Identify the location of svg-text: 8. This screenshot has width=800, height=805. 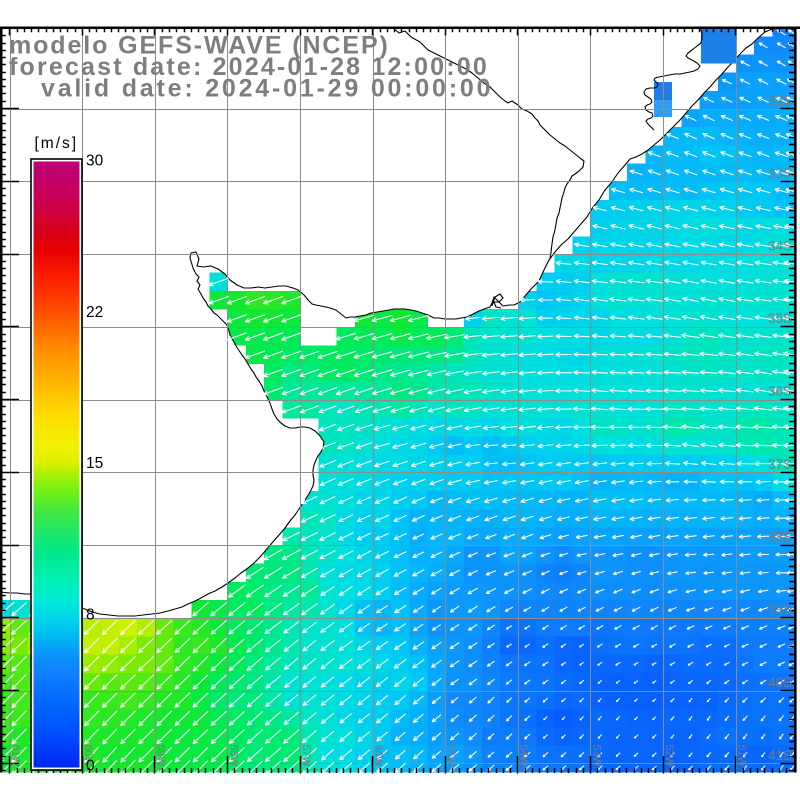
(90, 615).